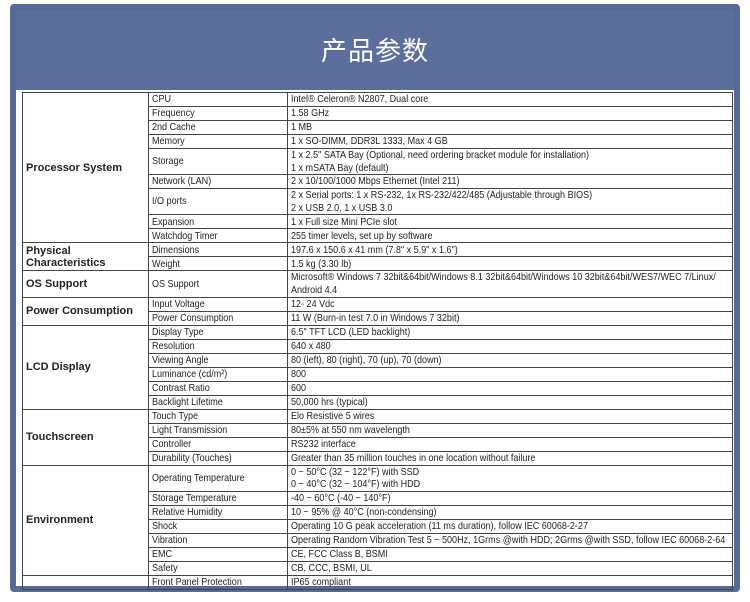  I want to click on table-row: Front Panel Protection IP65 compliant, so click(377, 582).